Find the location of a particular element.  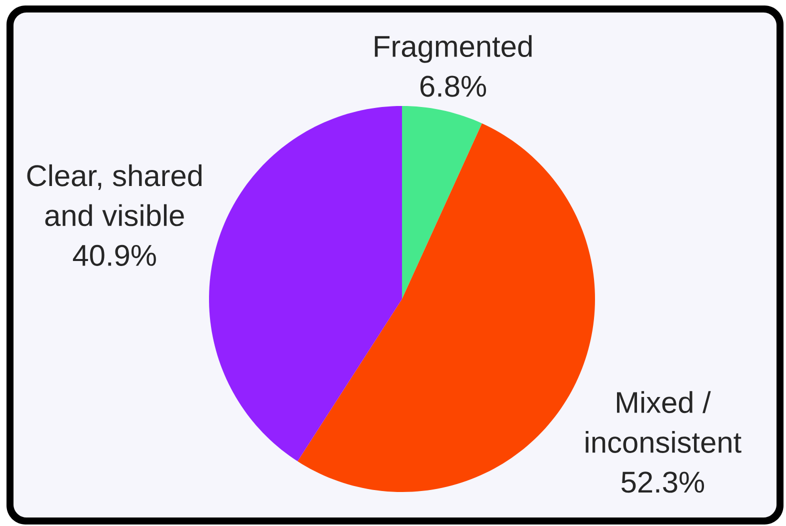

slice-label: Fragmented is located at coordinates (453, 49).